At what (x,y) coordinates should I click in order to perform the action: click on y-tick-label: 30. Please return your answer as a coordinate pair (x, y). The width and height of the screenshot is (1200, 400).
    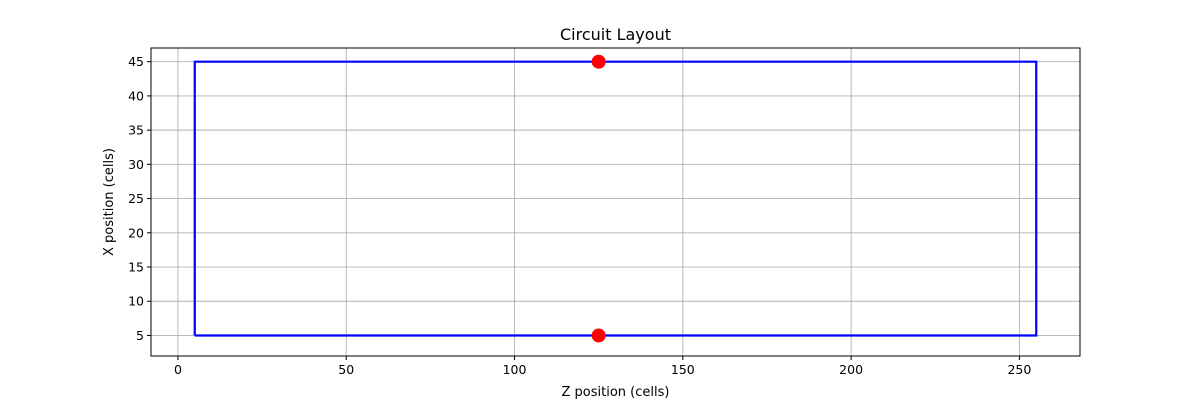
    Looking at the image, I should click on (136, 164).